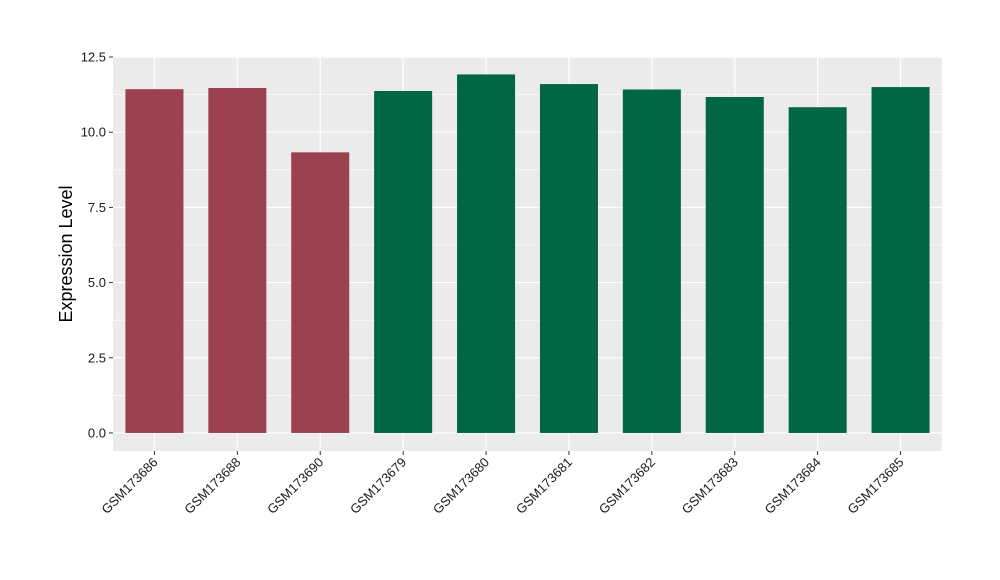 This screenshot has width=1000, height=580. Describe the element at coordinates (378, 486) in the screenshot. I see `x-tick-label: GSM173679` at that location.